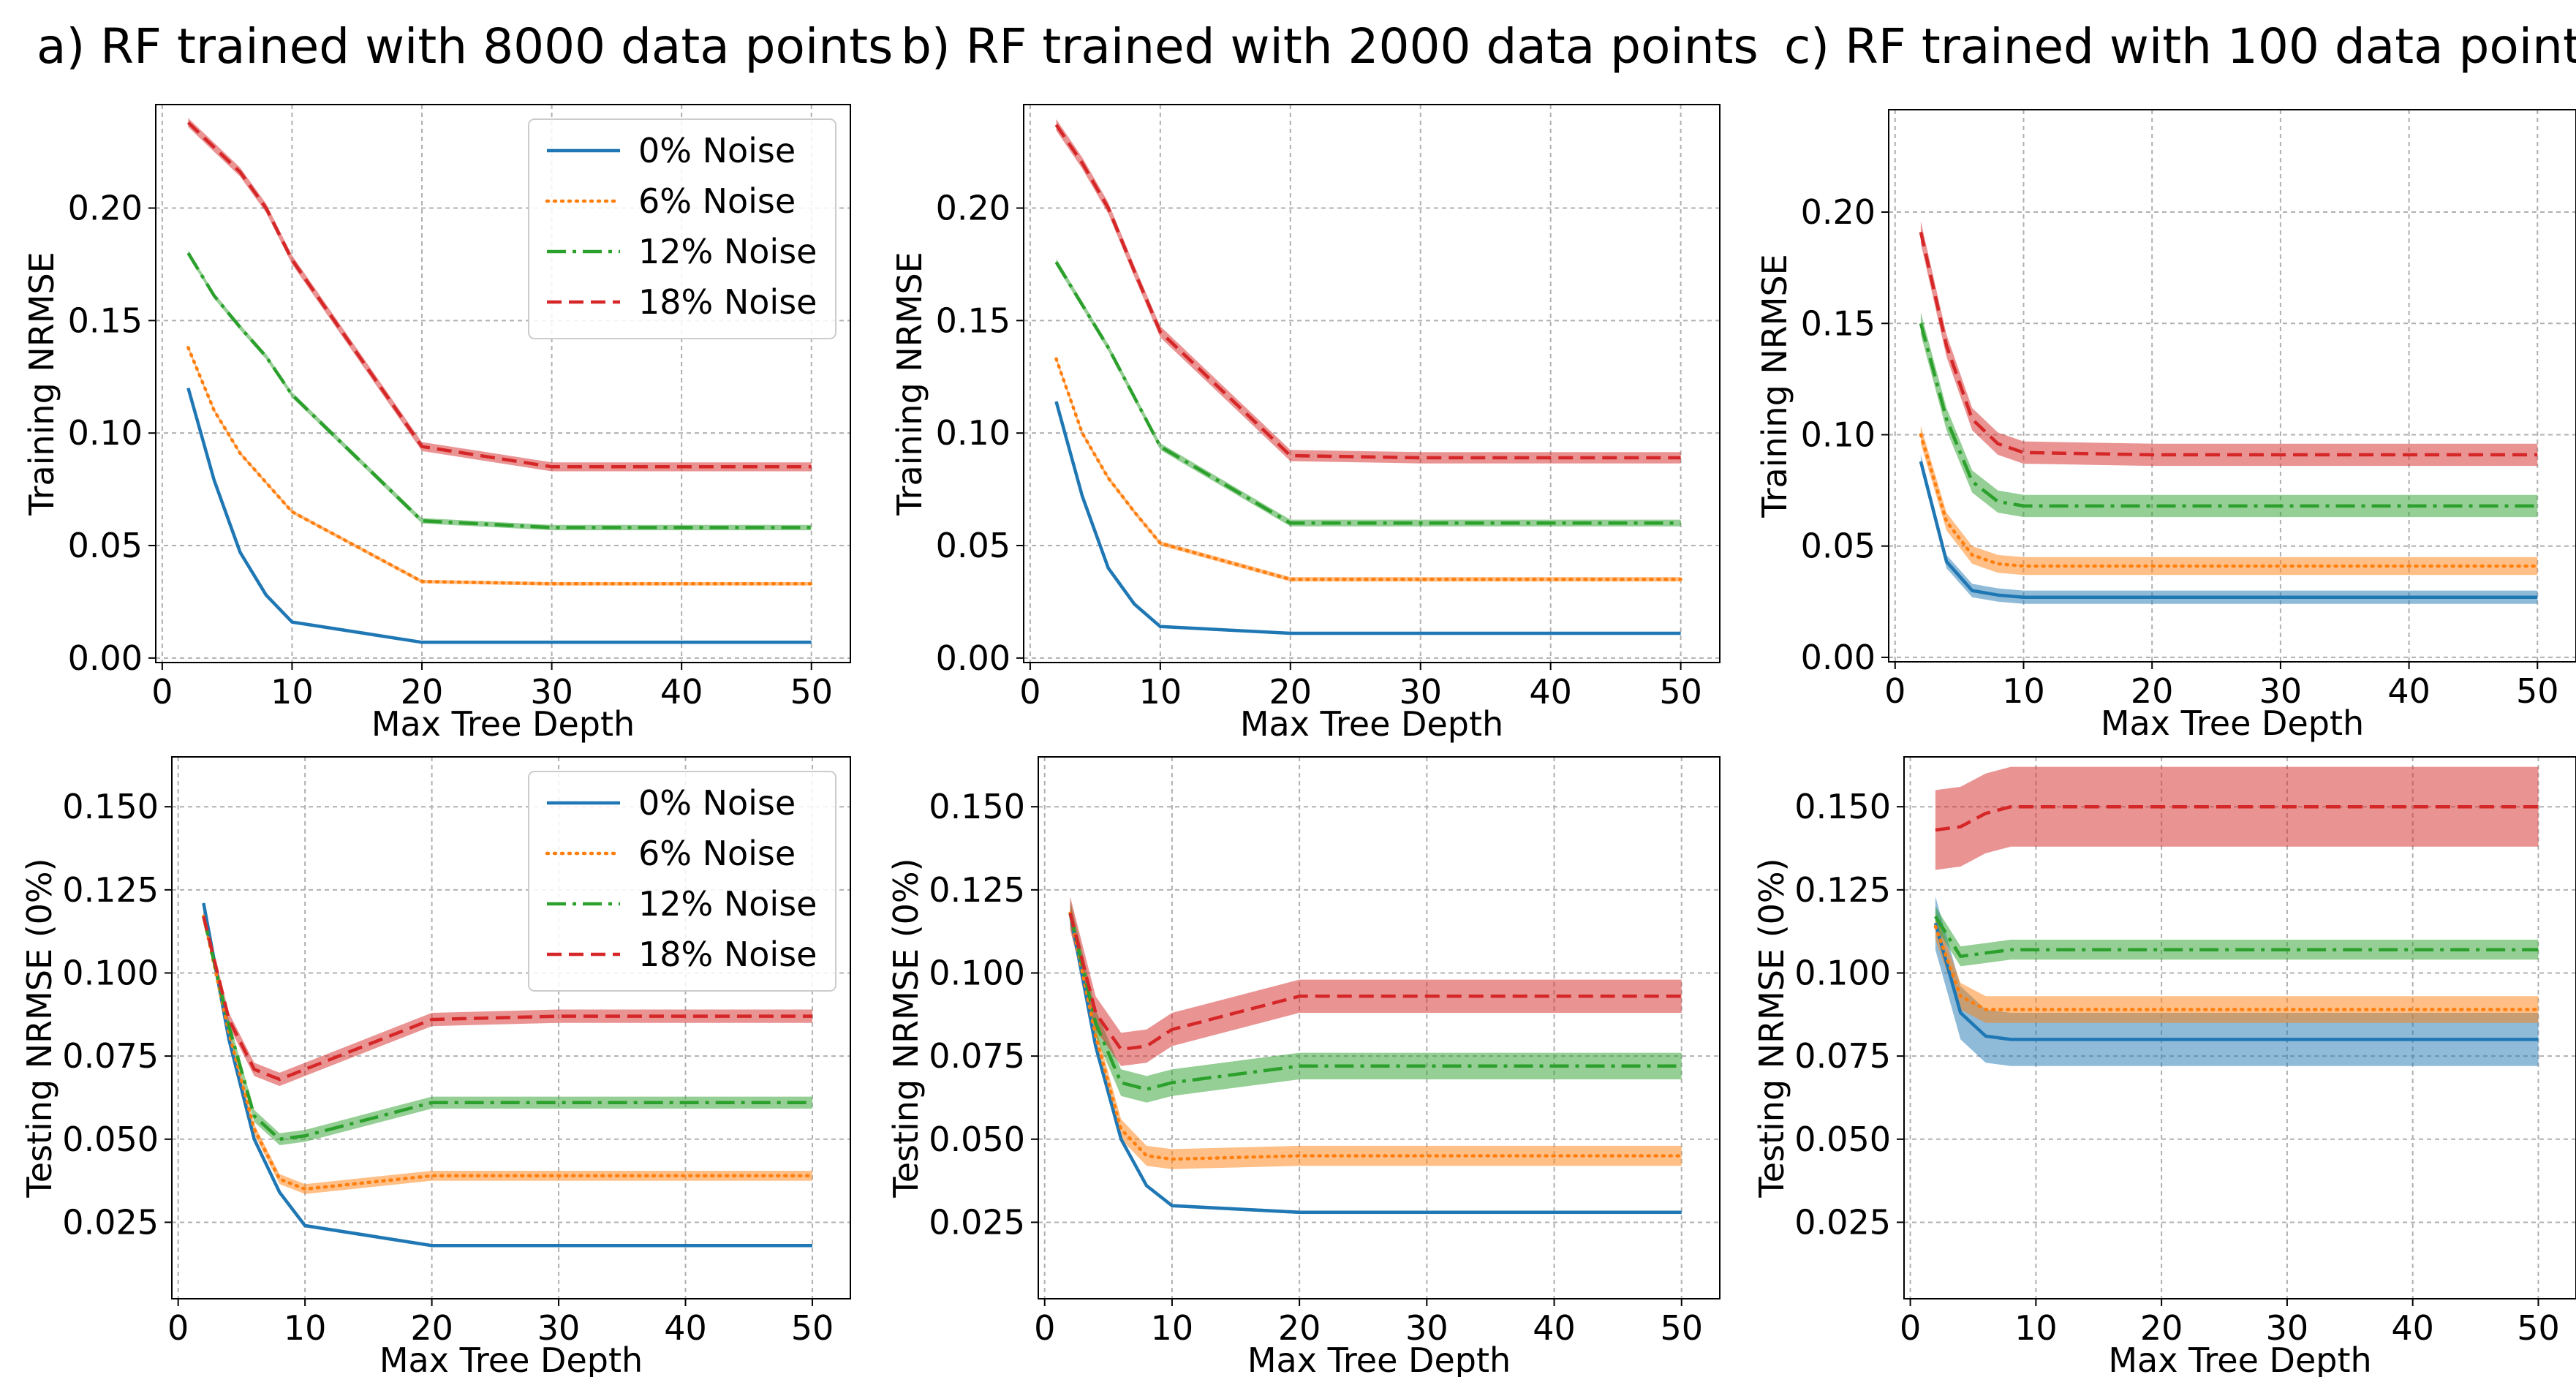  I want to click on title-panel-c: c) RF trained with 100 data points, so click(2180, 47).